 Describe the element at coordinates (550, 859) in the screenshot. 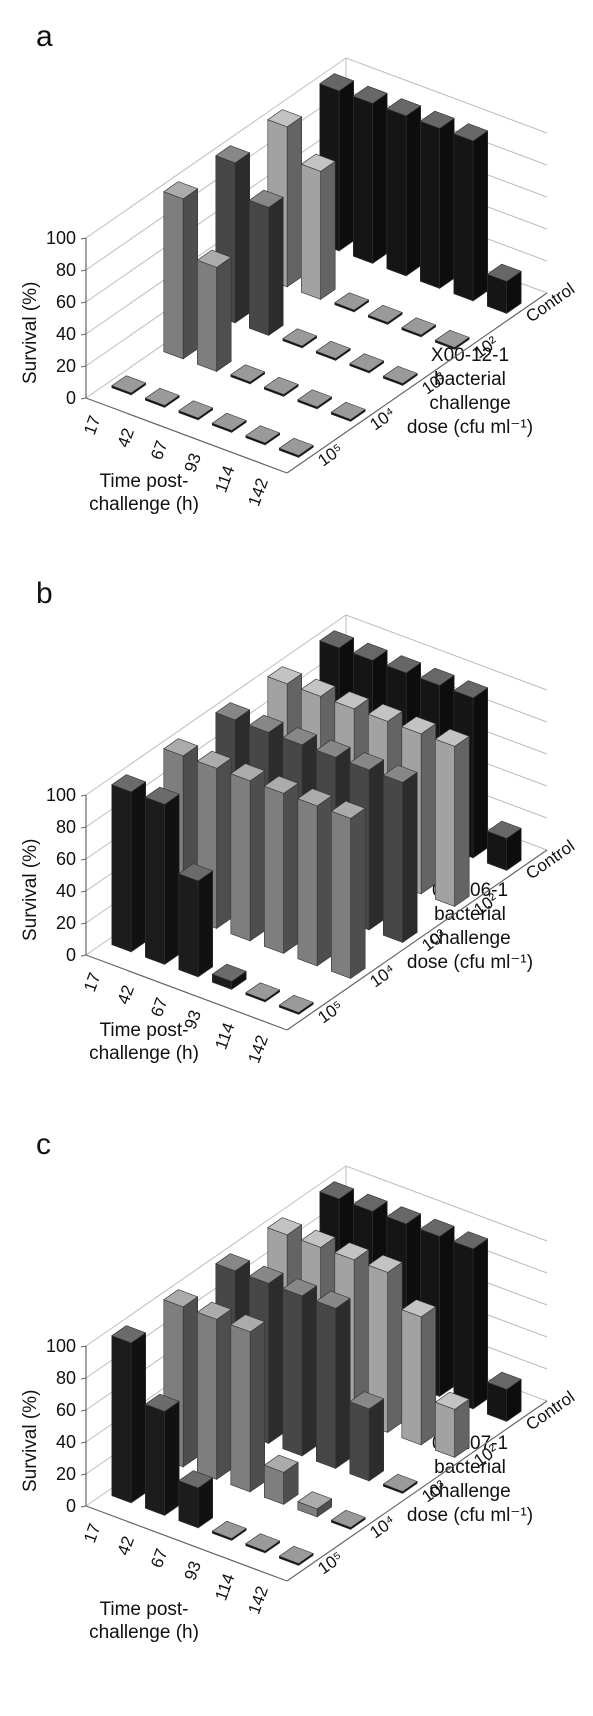

I see `dose-tick-label: Control` at that location.